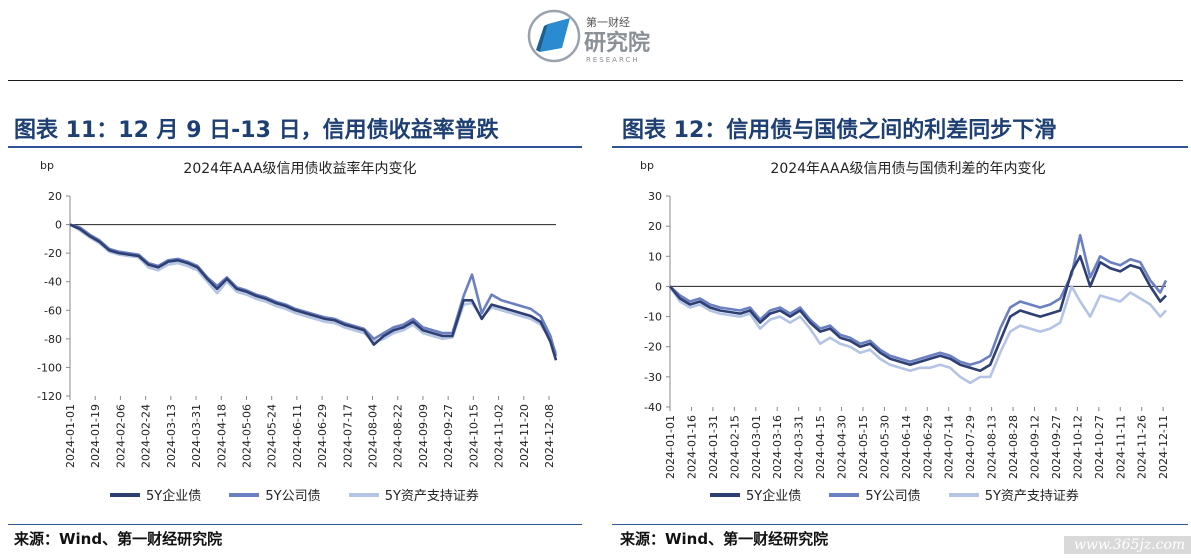 This screenshot has width=1191, height=559. I want to click on y-tick-label: -10, so click(653, 317).